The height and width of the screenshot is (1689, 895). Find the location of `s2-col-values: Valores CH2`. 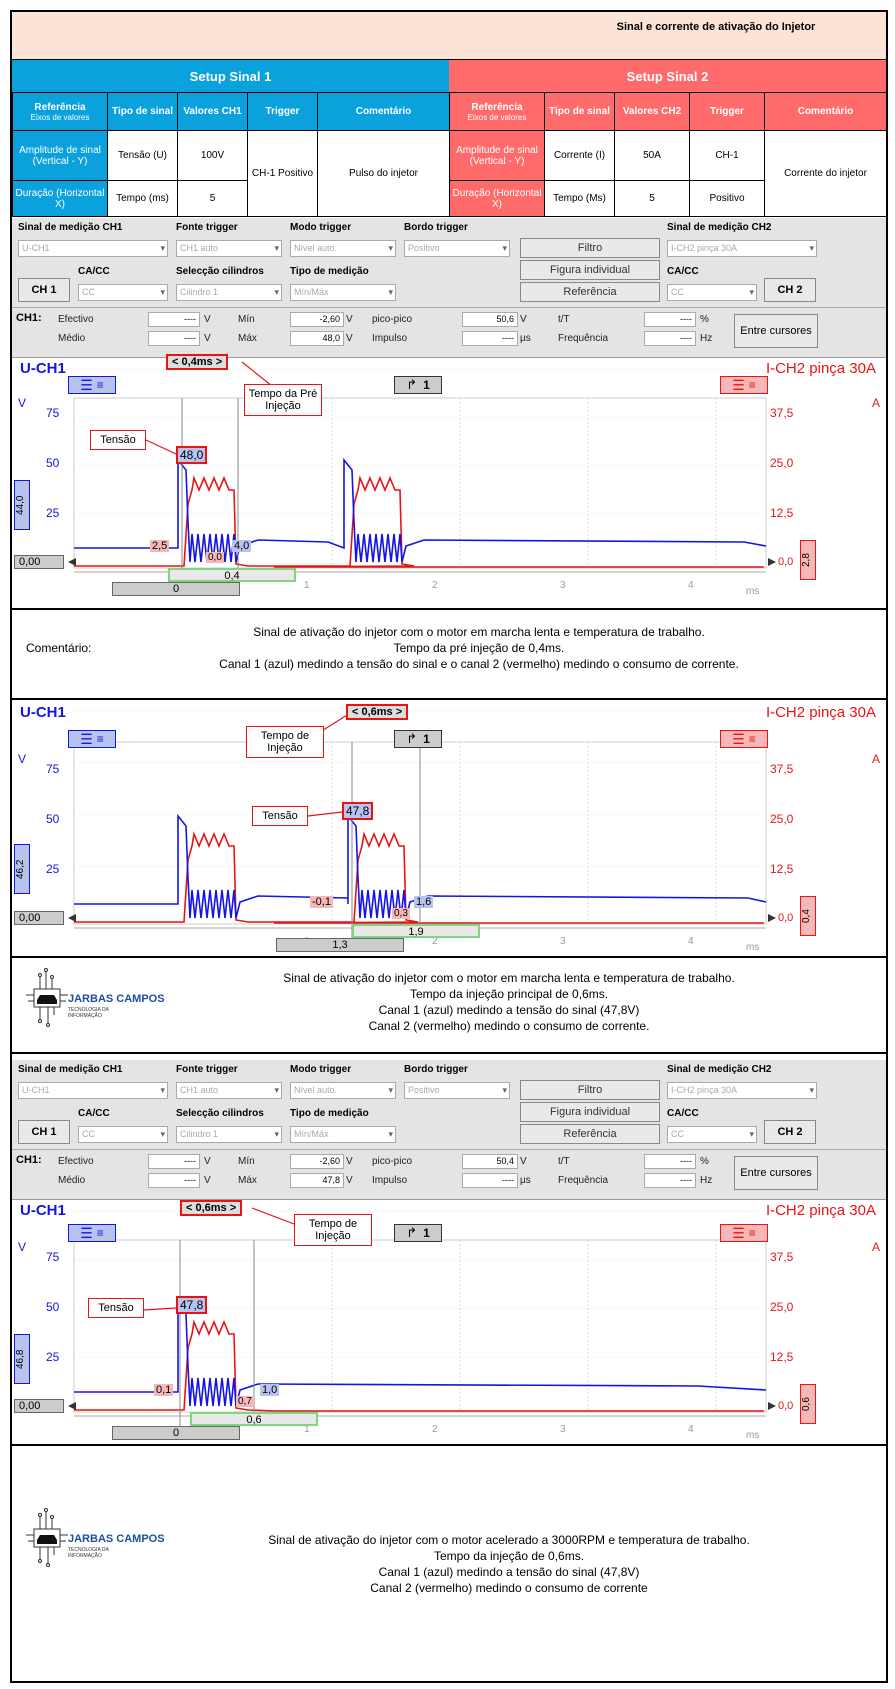

s2-col-values: Valores CH2 is located at coordinates (652, 111).